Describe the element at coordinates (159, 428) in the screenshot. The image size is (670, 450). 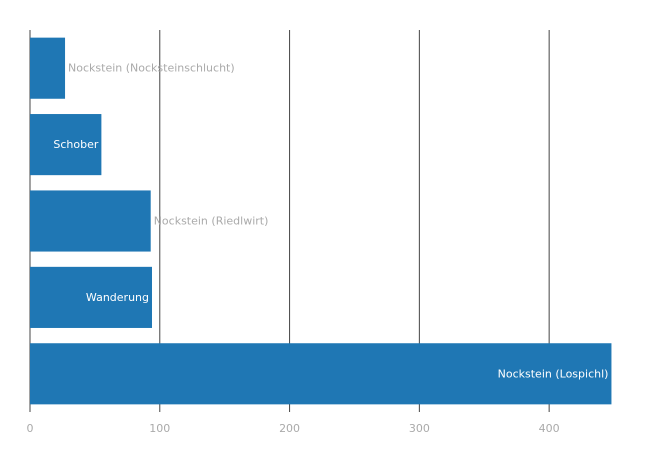
I see `x-tick-label-100: 100` at that location.